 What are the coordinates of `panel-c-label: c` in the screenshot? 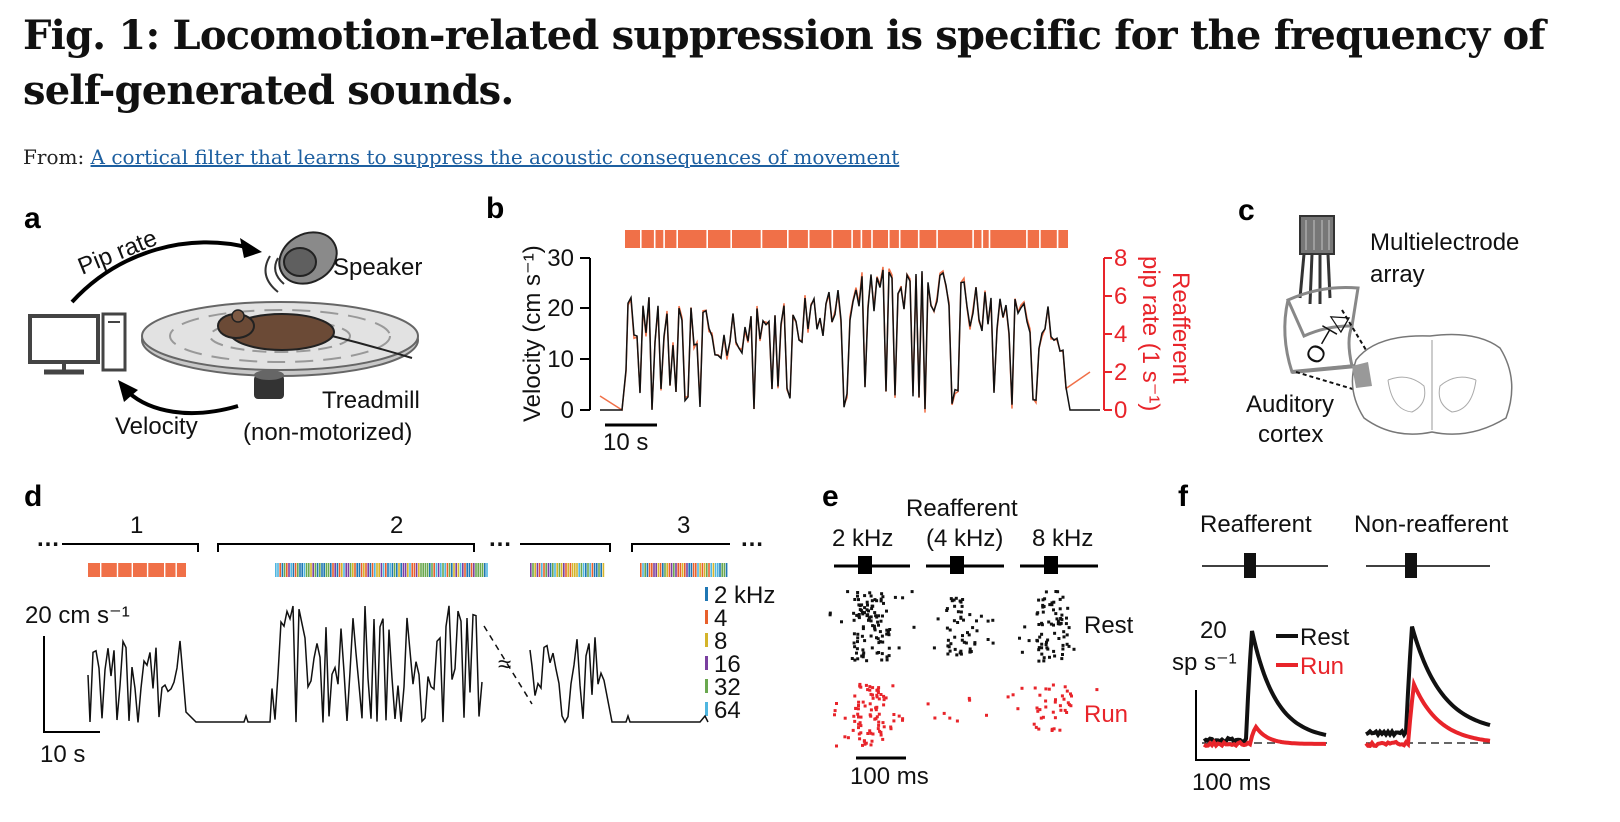 It's located at (1246, 210).